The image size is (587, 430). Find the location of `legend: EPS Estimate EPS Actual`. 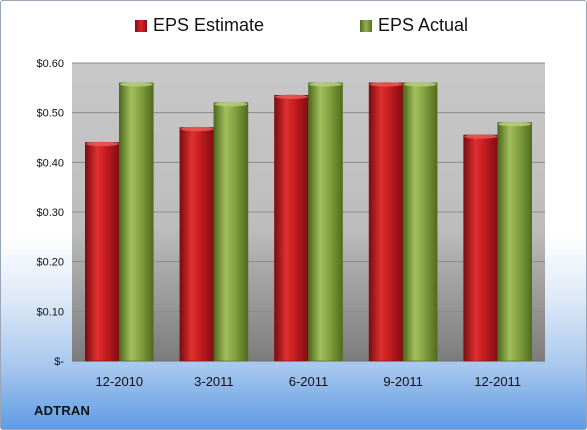

legend: EPS Estimate EPS Actual is located at coordinates (293, 28).